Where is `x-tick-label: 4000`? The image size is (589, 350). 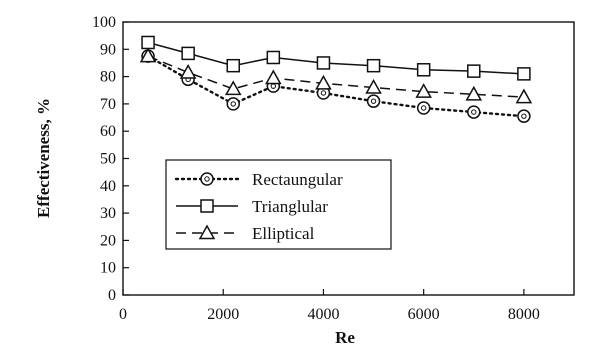
x-tick-label: 4000 is located at coordinates (323, 314).